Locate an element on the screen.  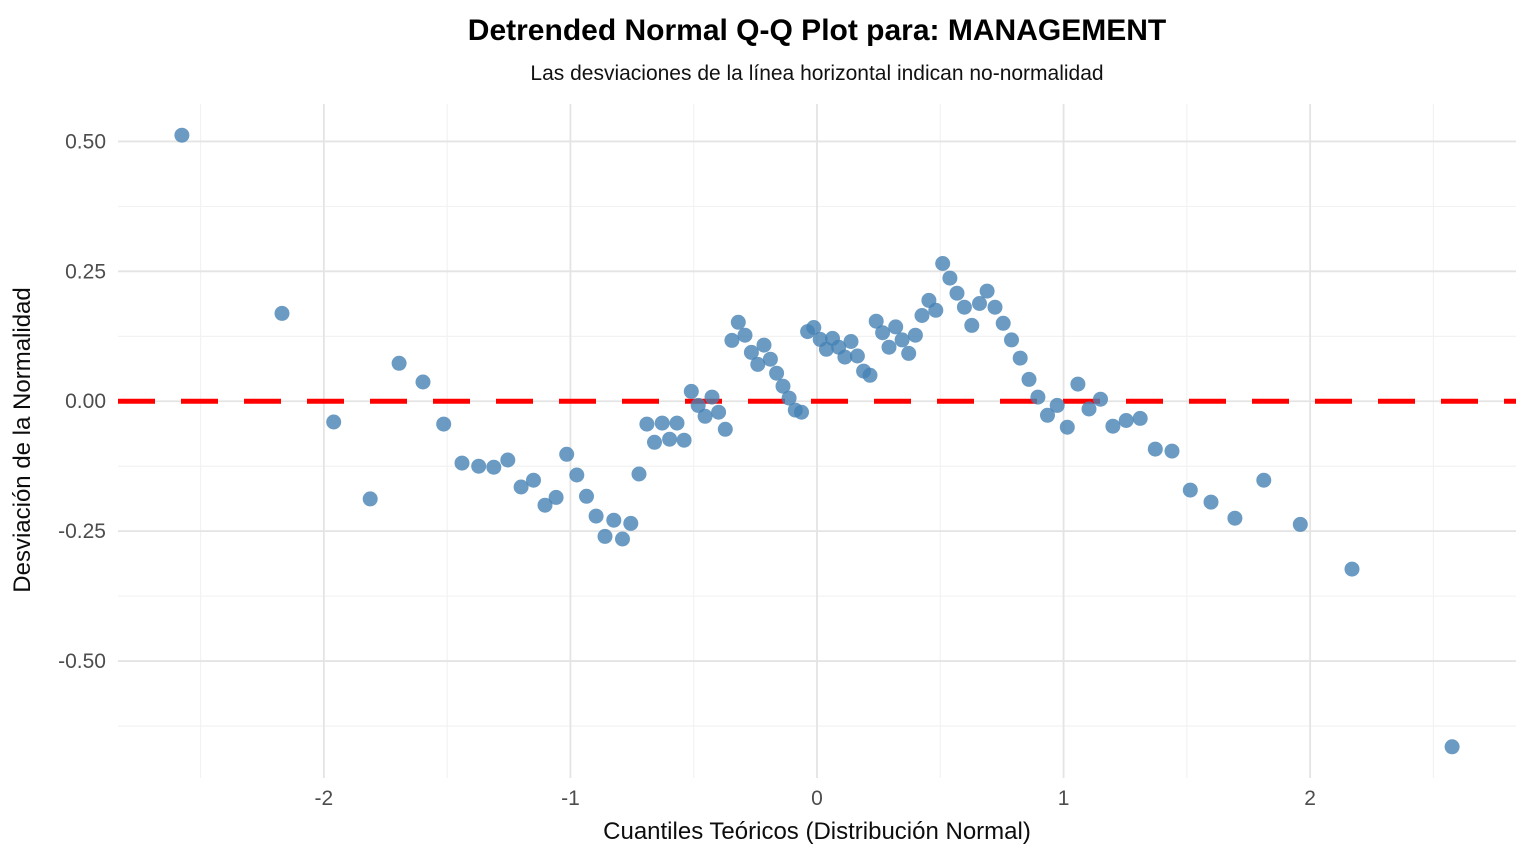
y-tick-label: 0.25 is located at coordinates (85, 271).